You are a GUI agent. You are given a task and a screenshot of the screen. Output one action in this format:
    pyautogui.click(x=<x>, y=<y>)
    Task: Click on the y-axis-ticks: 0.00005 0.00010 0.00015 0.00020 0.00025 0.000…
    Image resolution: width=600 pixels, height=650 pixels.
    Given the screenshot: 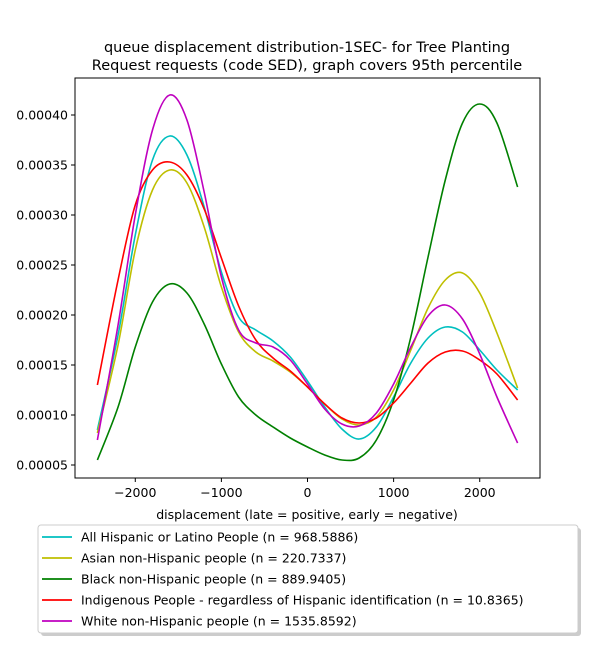 What is the action you would take?
    pyautogui.click(x=45, y=290)
    